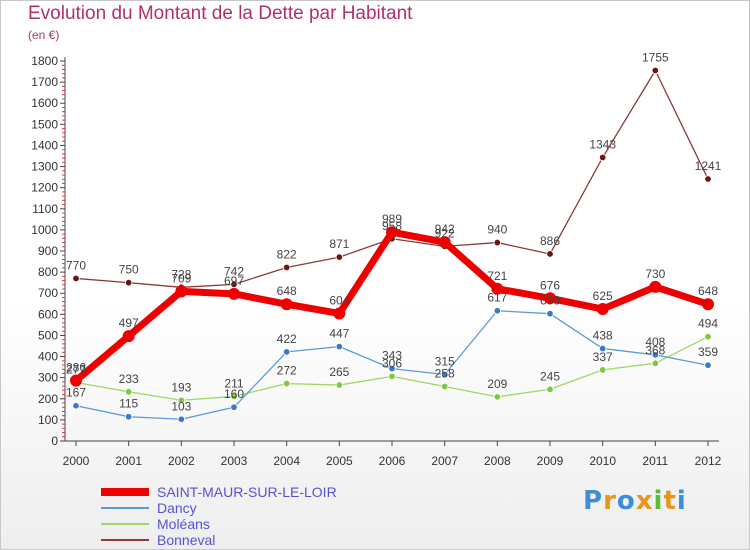 The image size is (750, 550). I want to click on data-label: 337, so click(603, 357).